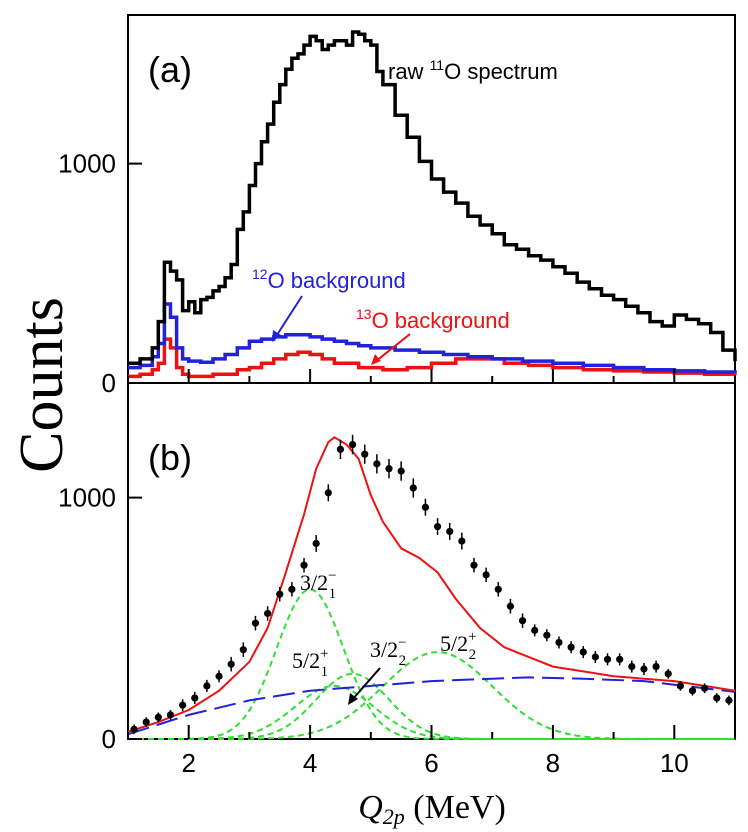 The image size is (748, 832). I want to click on x-axis-label: Q2p (MeV), so click(432, 809).